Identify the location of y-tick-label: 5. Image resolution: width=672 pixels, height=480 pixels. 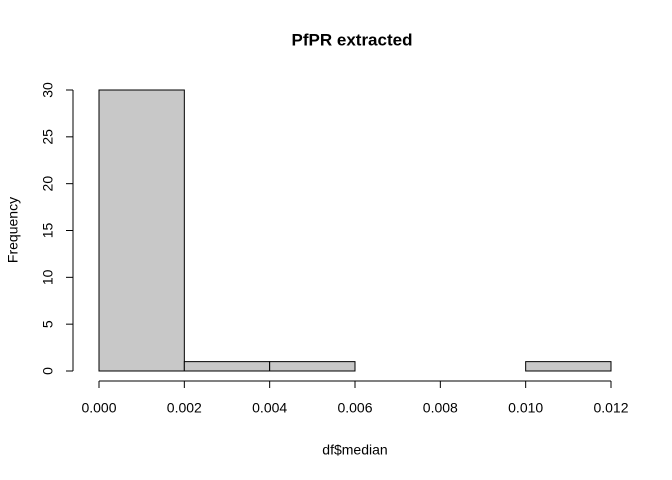
(48, 324).